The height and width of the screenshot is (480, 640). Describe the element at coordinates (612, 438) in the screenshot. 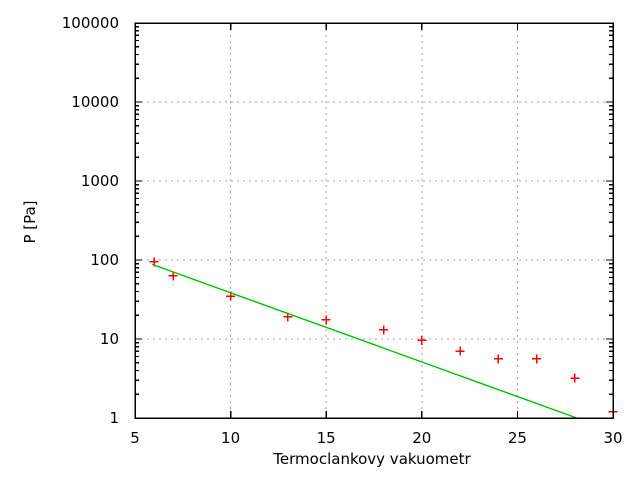

I see `x-tick-label: 30` at that location.